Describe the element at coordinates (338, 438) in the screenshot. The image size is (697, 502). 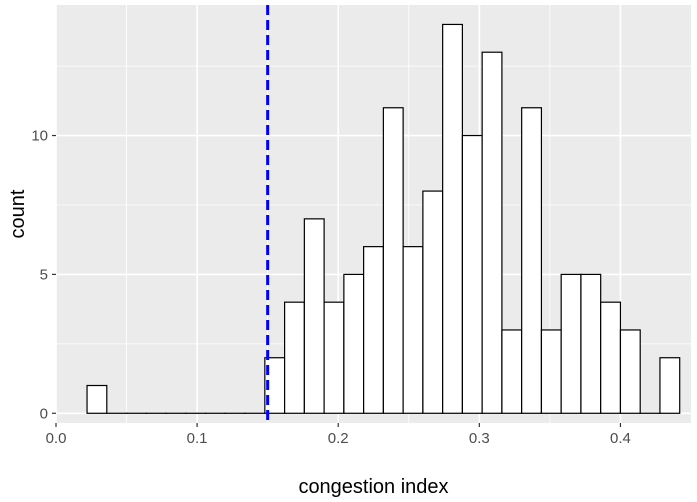
I see `x-tick-label: 0.2` at that location.